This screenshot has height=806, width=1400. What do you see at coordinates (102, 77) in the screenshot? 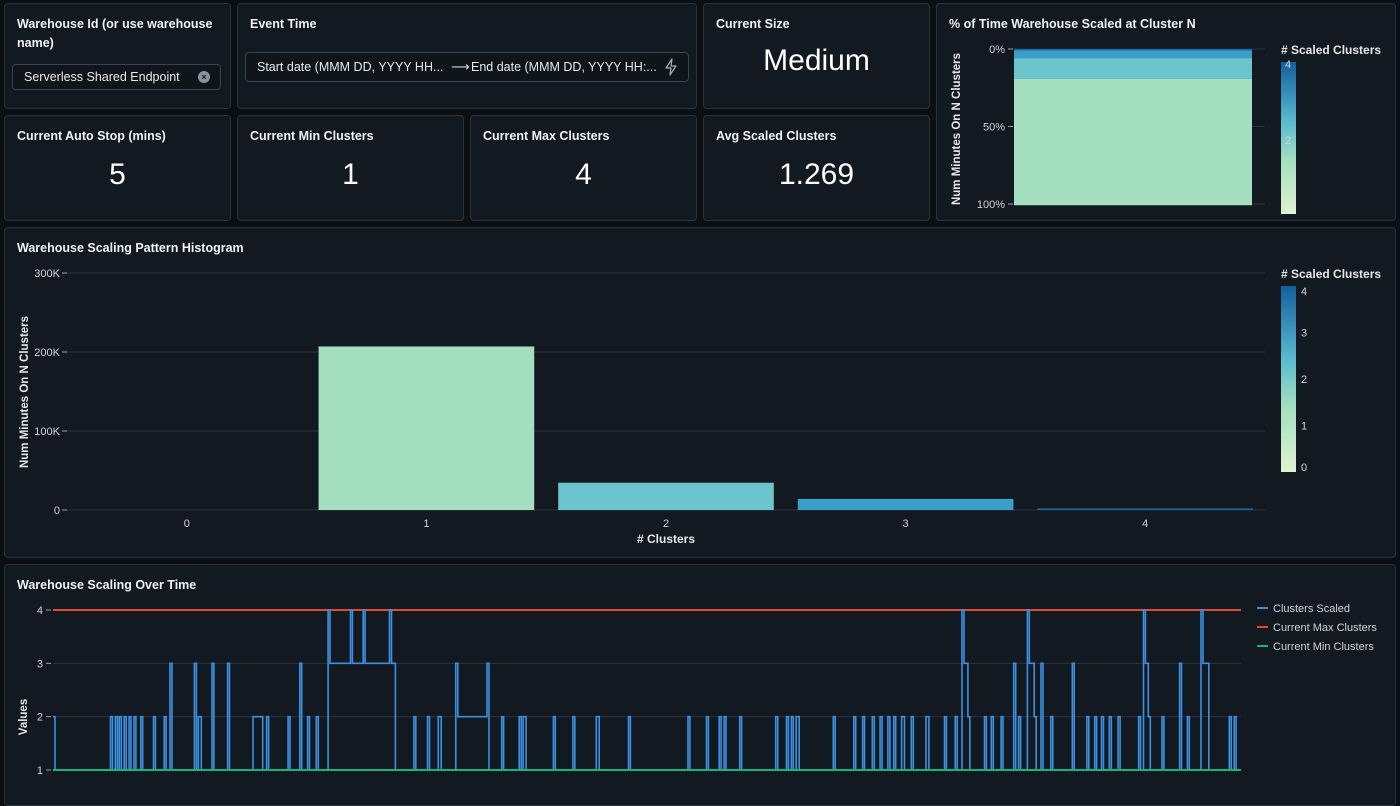
I see `warehouse-select-value: Serverless Shared Endpoint` at bounding box center [102, 77].